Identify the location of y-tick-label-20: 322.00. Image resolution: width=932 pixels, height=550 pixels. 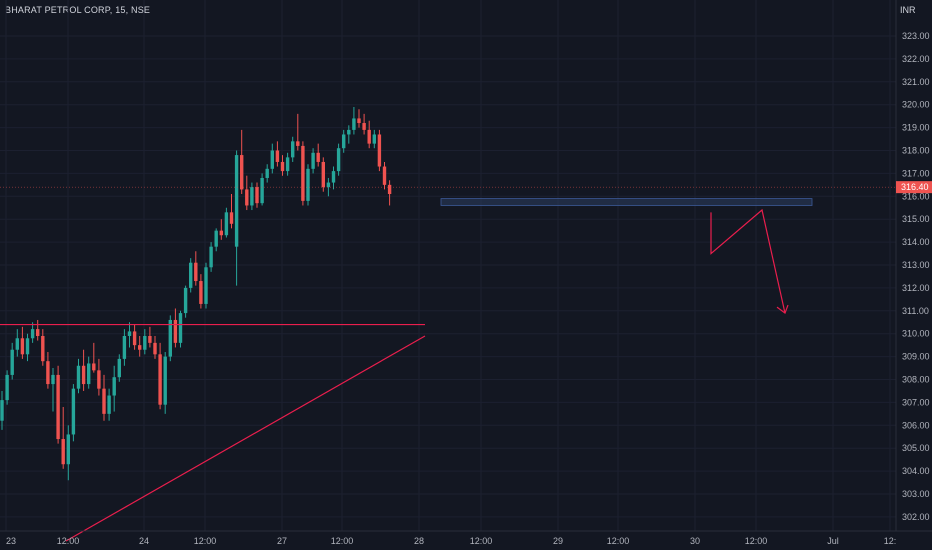
(916, 59).